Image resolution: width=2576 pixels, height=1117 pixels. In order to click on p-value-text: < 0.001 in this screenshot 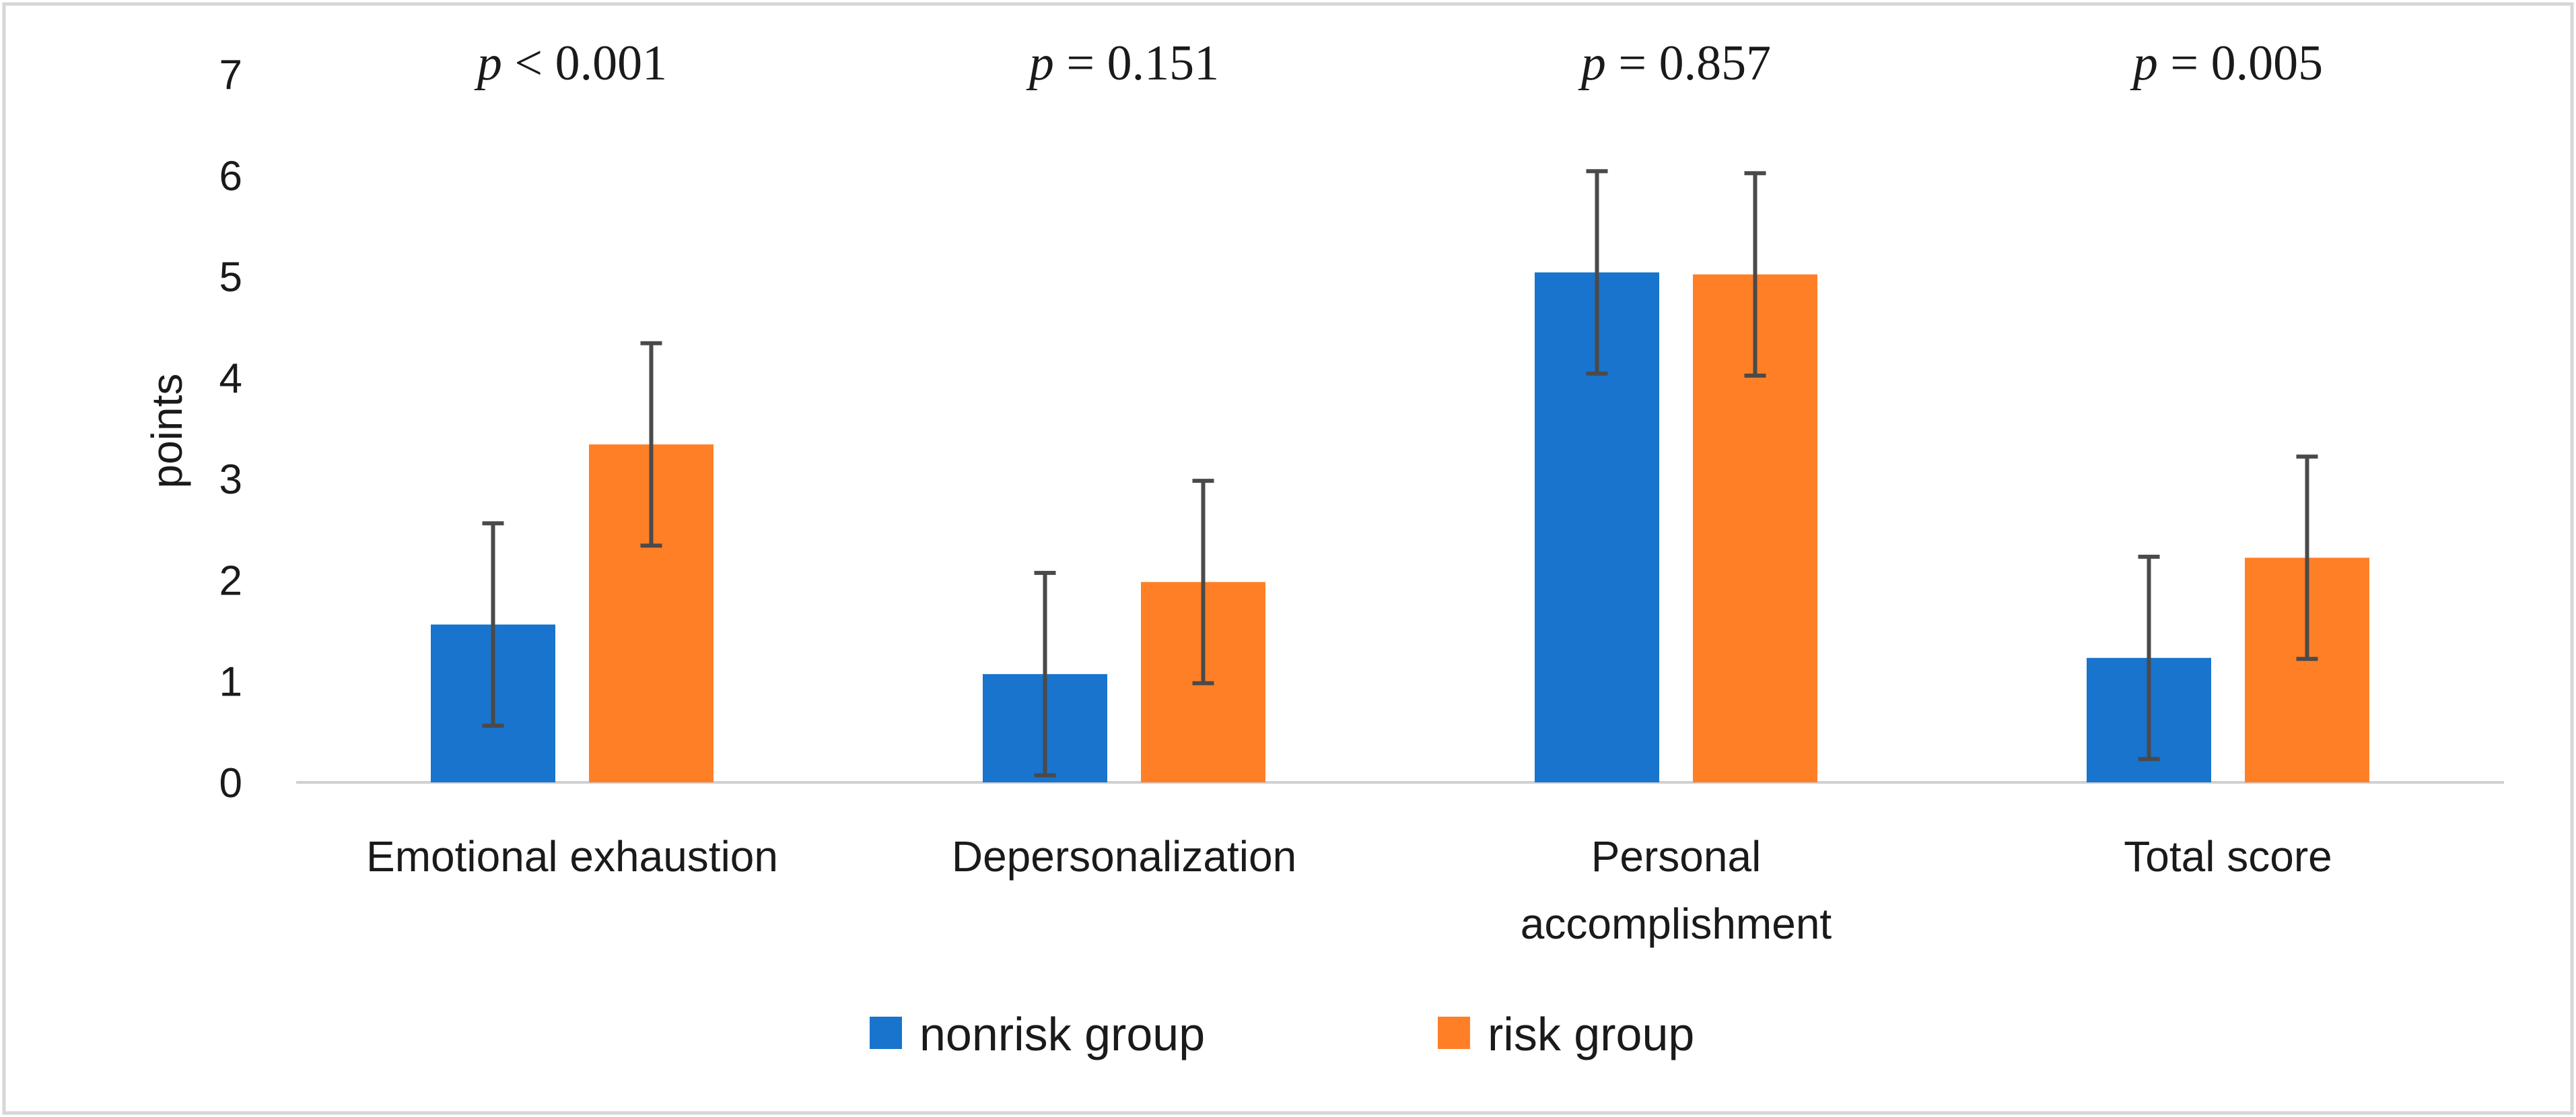, I will do `click(584, 63)`.